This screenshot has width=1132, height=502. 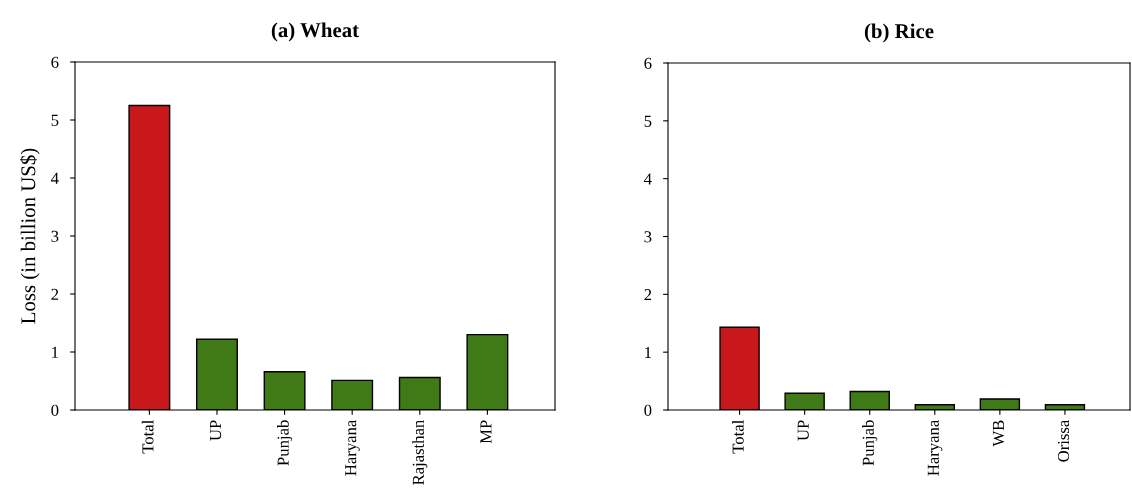 What do you see at coordinates (899, 33) in the screenshot?
I see `chart-title: (b) Rice` at bounding box center [899, 33].